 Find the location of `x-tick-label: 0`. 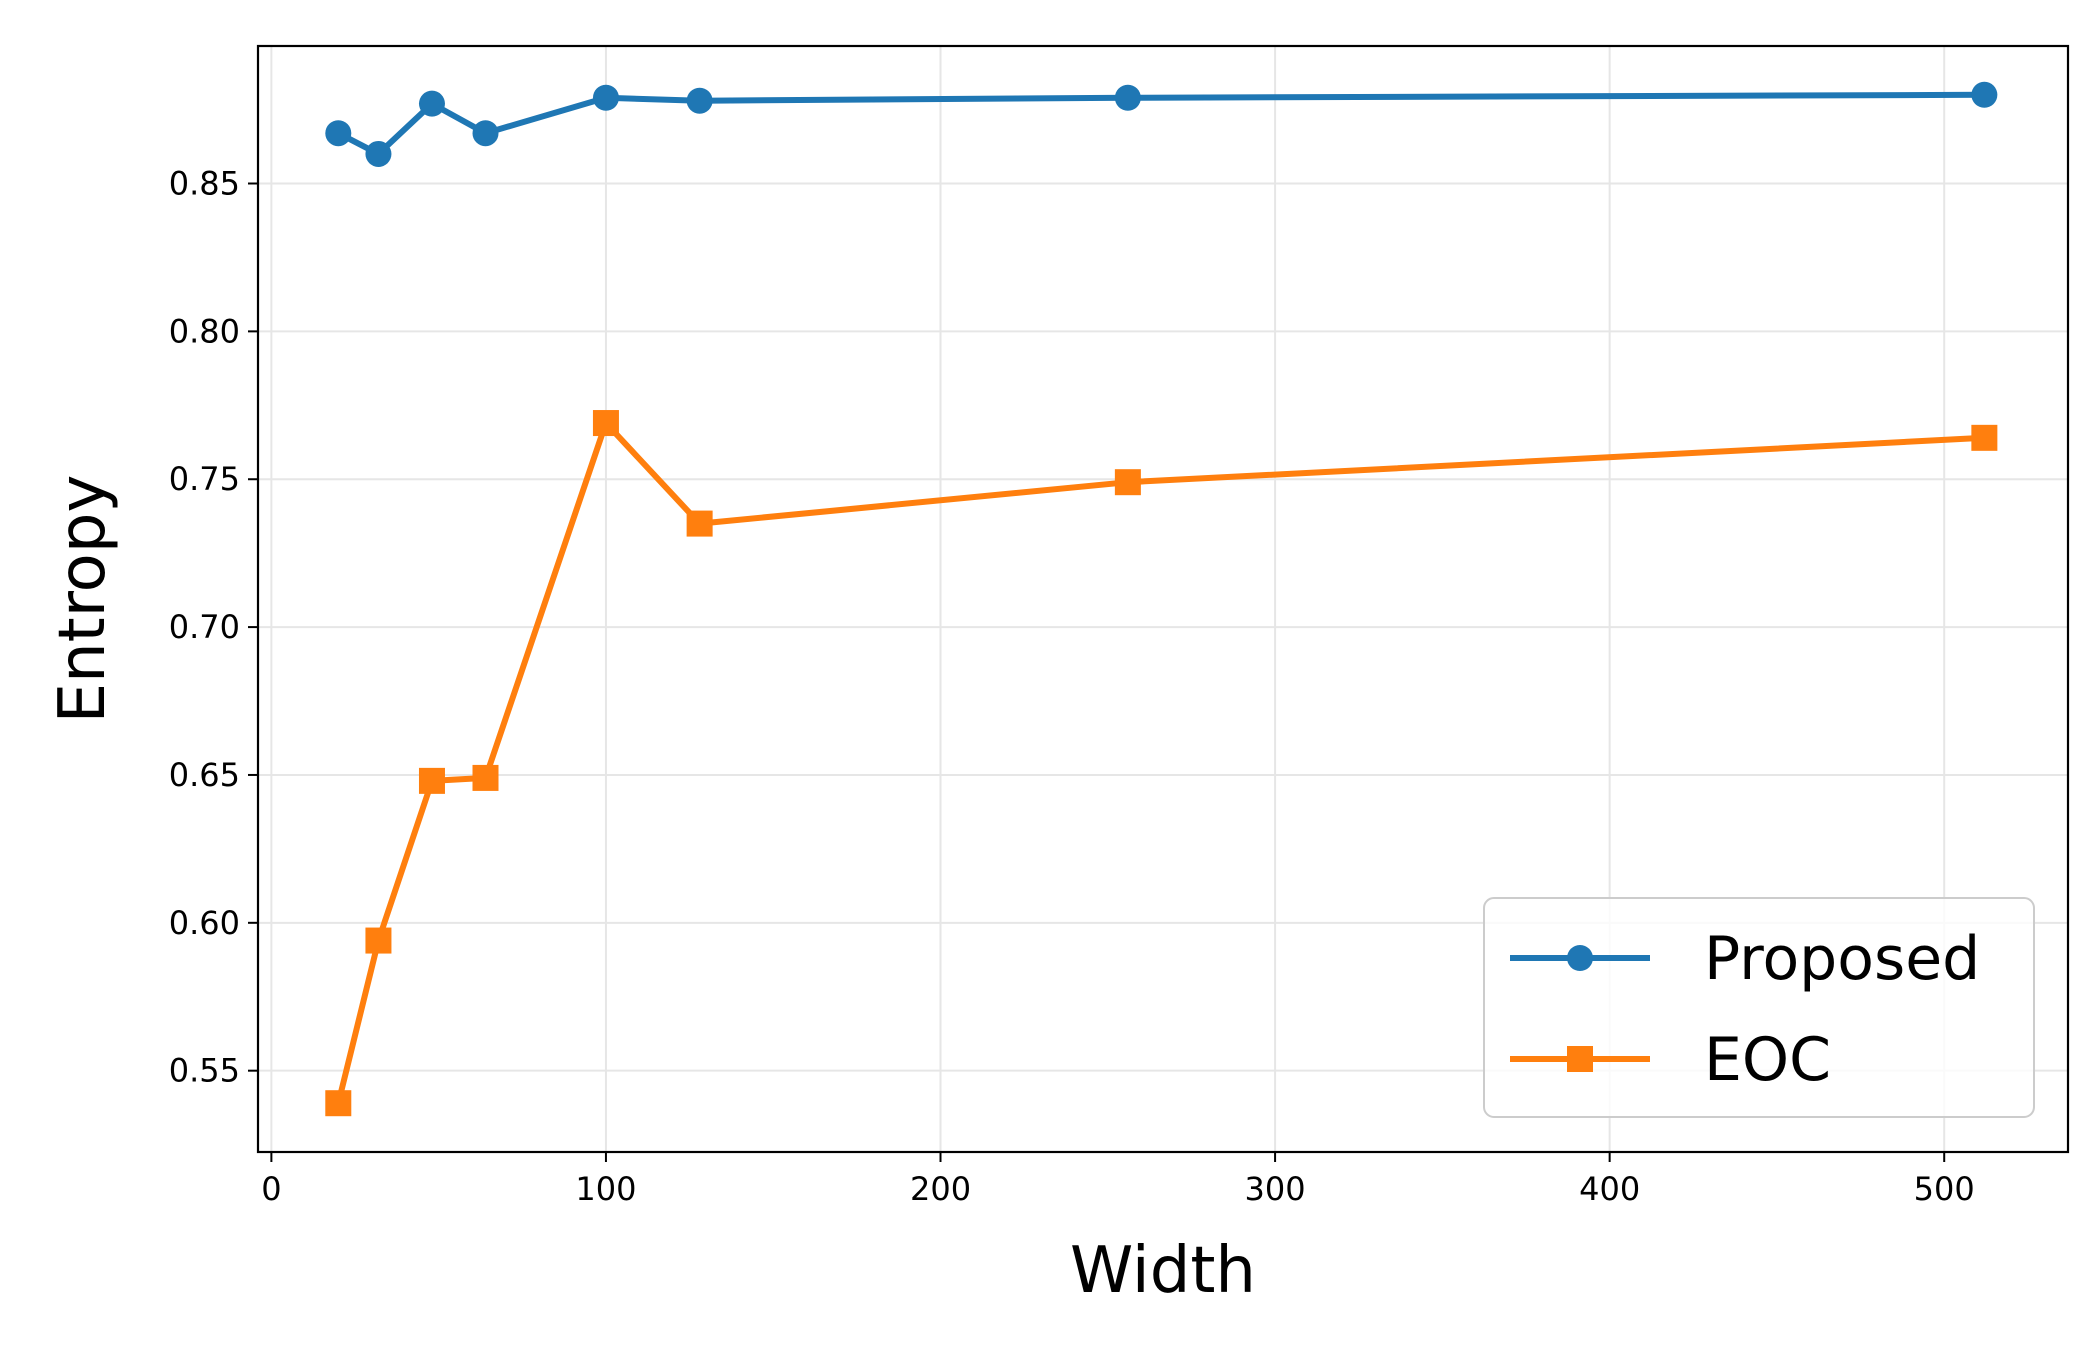

x-tick-label: 0 is located at coordinates (271, 1189).